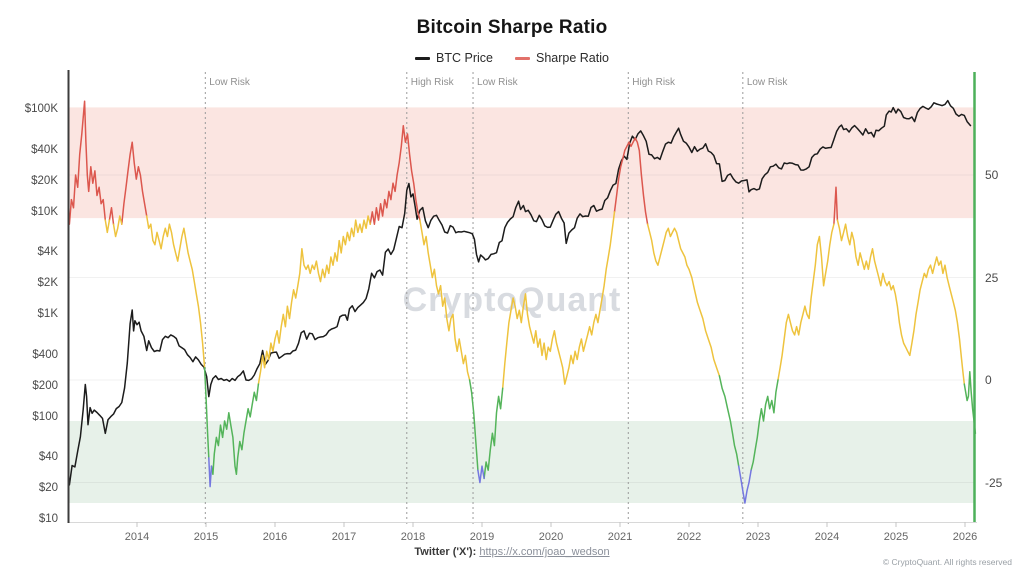 This screenshot has height=576, width=1024. I want to click on year-axis-label: 2024, so click(827, 537).